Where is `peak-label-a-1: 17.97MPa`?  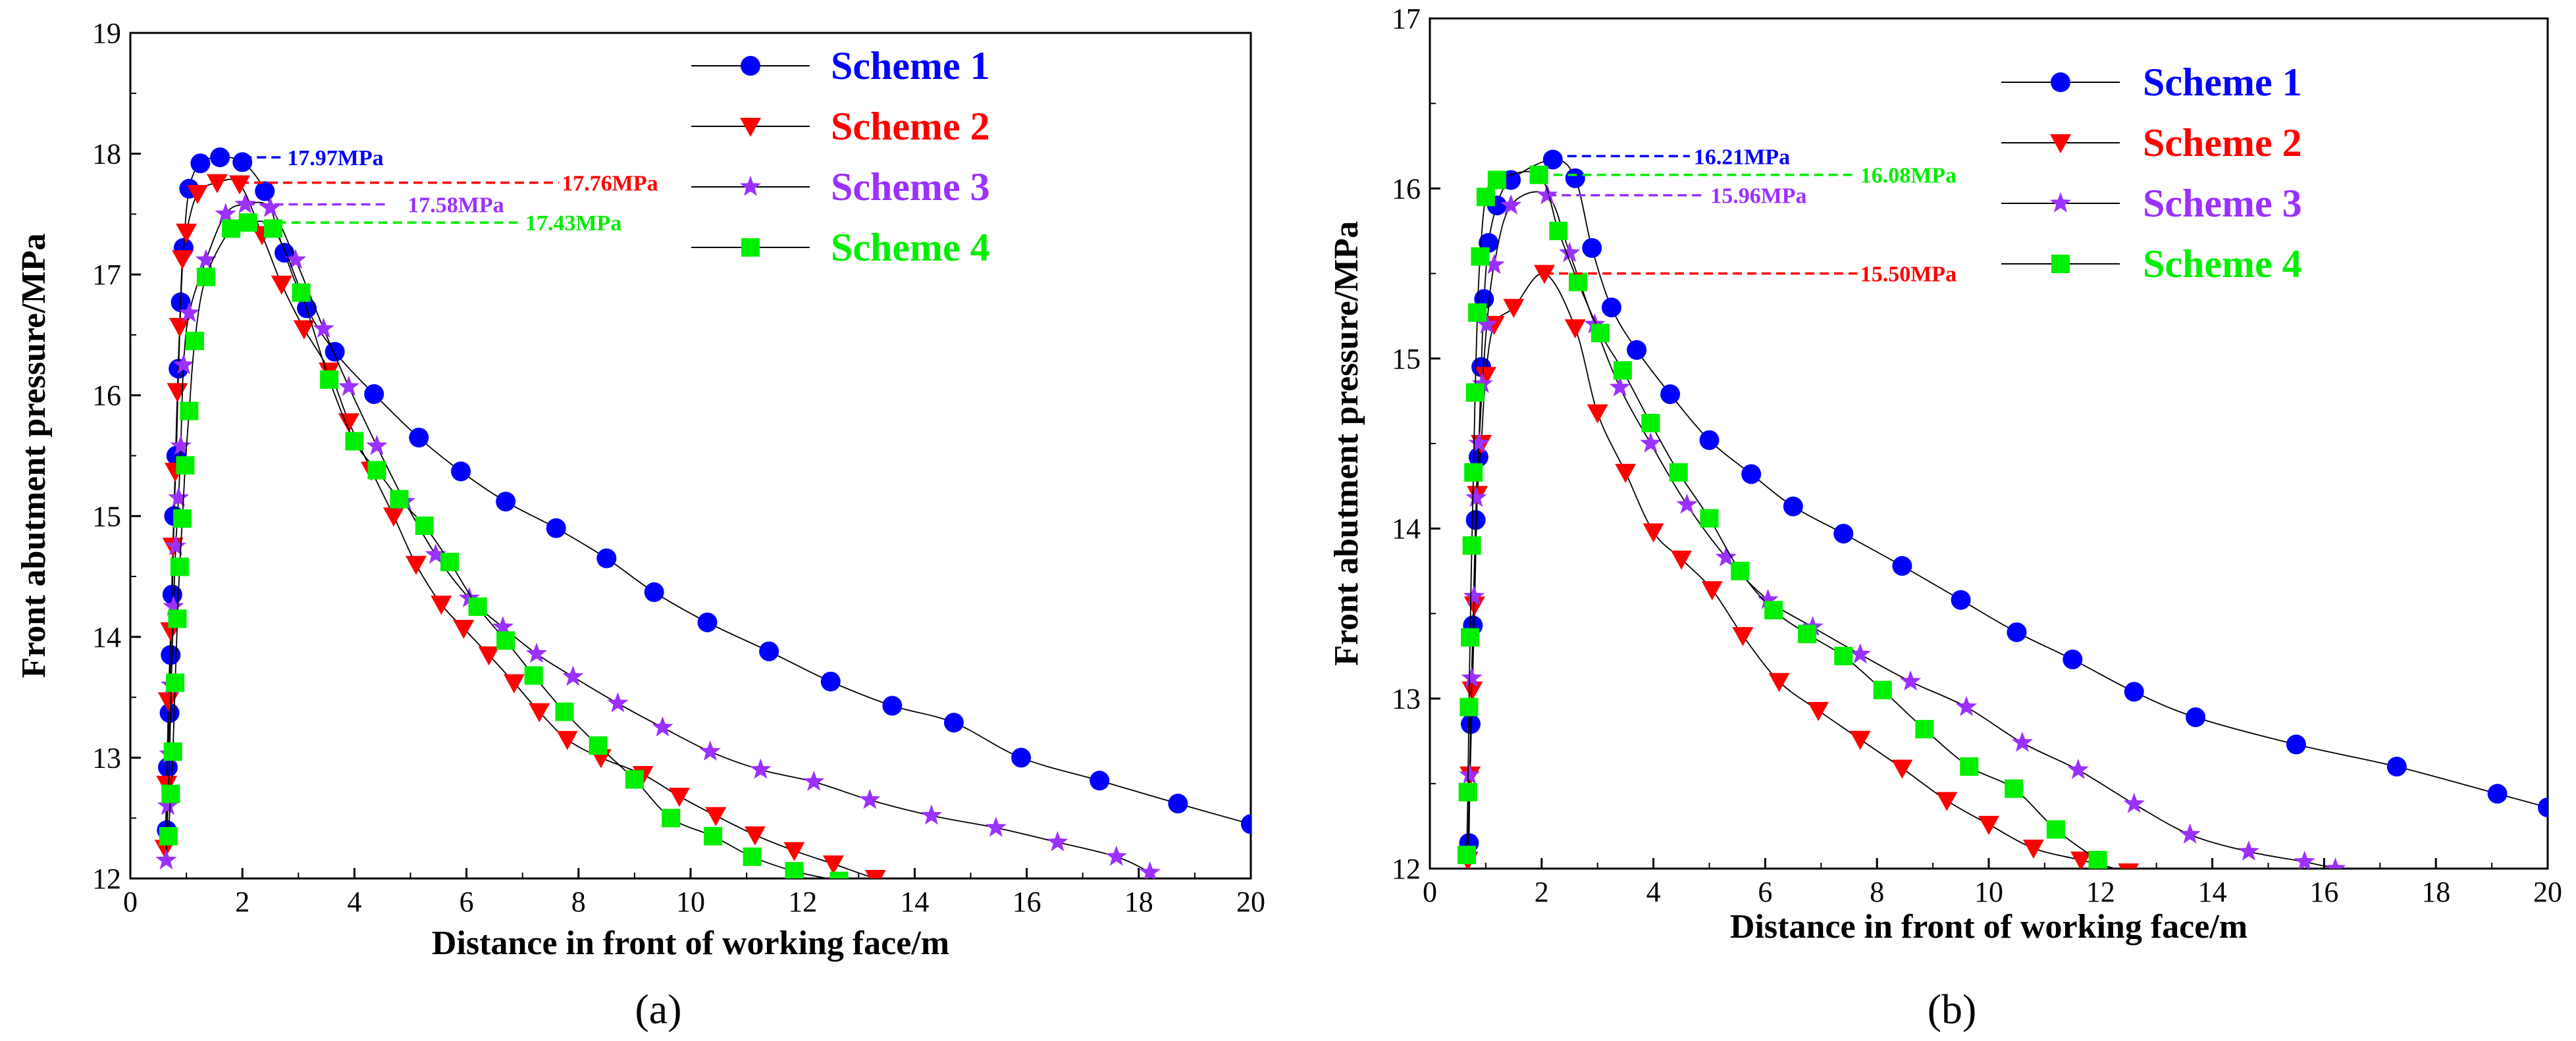
peak-label-a-1: 17.97MPa is located at coordinates (335, 158).